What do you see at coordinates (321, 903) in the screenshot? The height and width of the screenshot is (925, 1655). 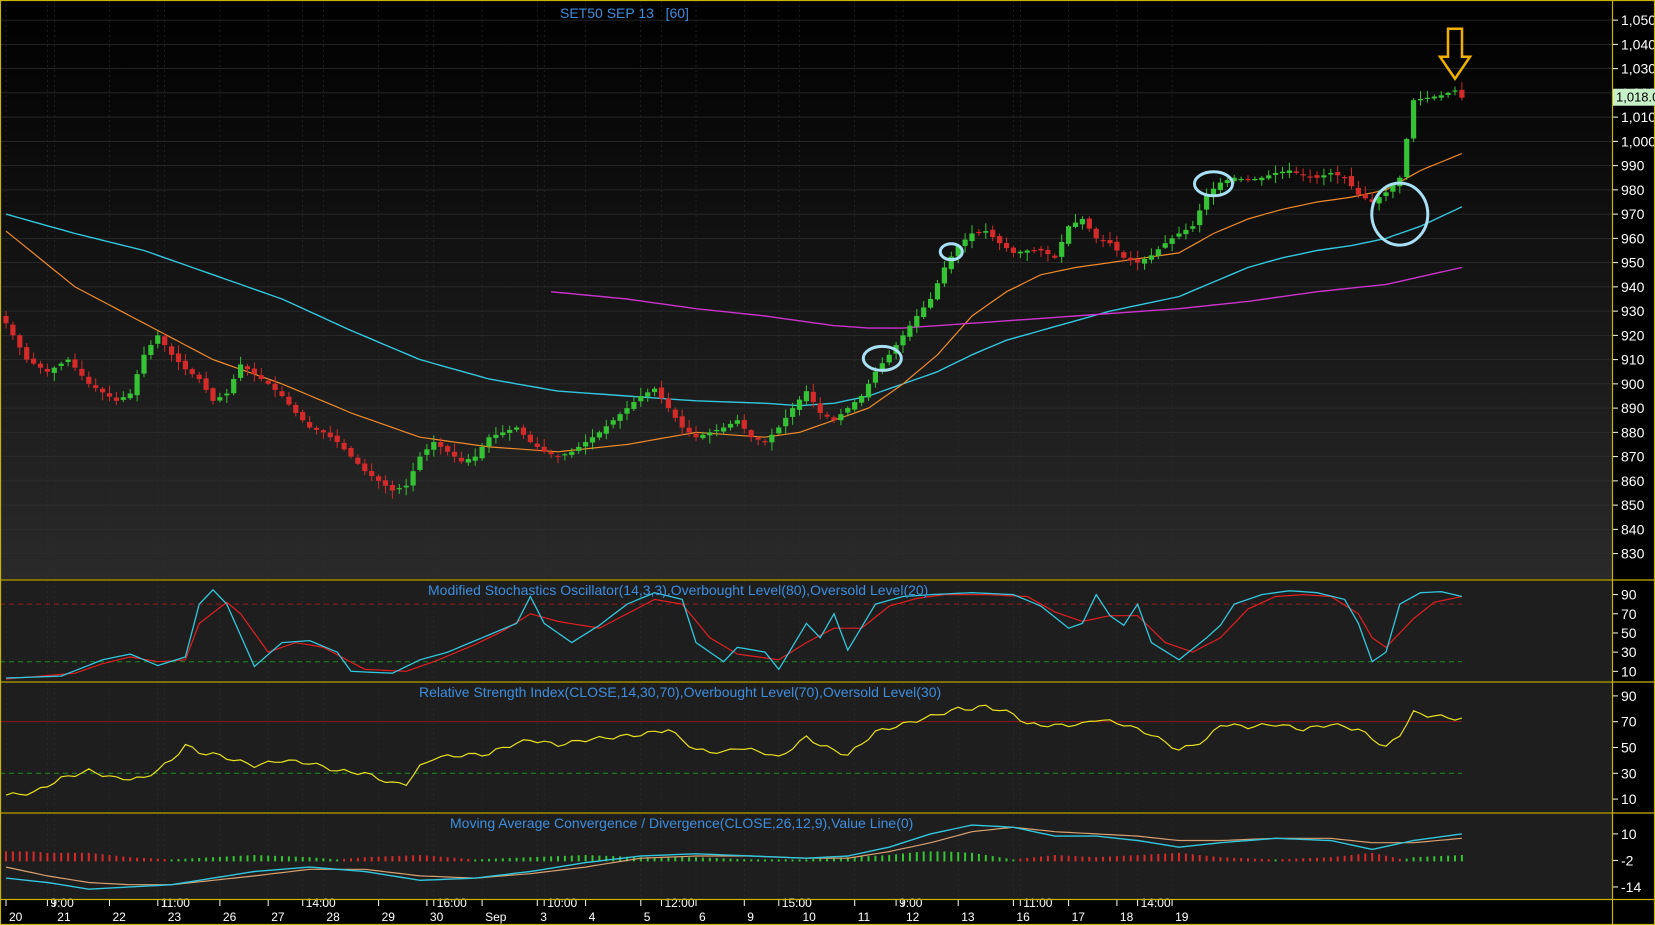 I see `x-tick-label: 14:00` at bounding box center [321, 903].